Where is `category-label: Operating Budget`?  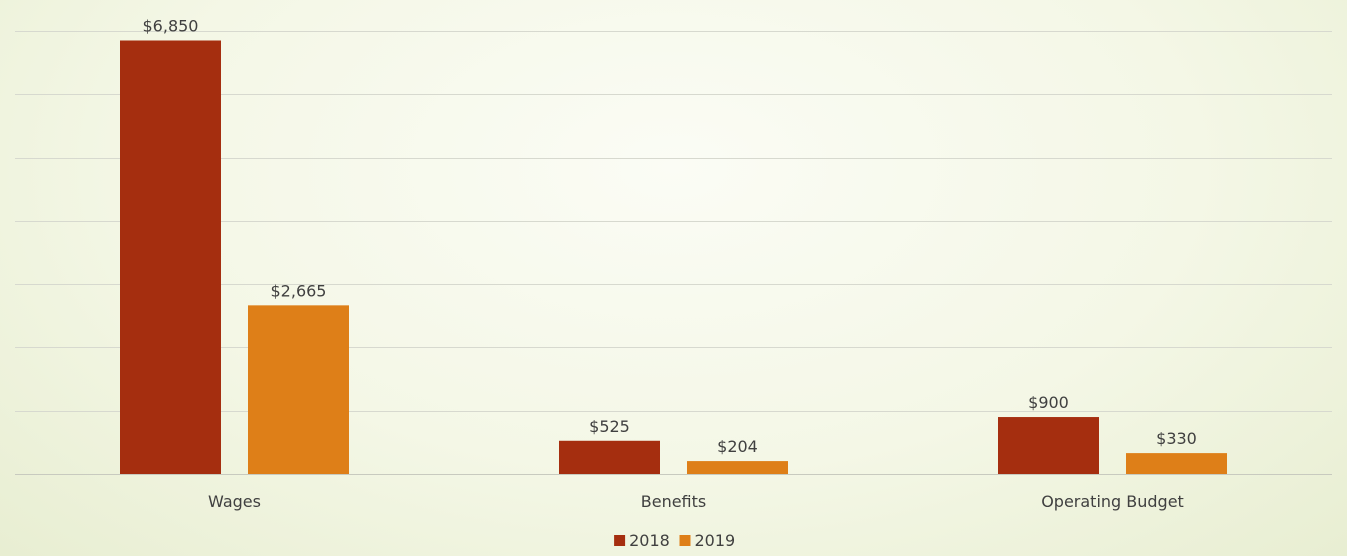
category-label: Operating Budget is located at coordinates (1112, 501).